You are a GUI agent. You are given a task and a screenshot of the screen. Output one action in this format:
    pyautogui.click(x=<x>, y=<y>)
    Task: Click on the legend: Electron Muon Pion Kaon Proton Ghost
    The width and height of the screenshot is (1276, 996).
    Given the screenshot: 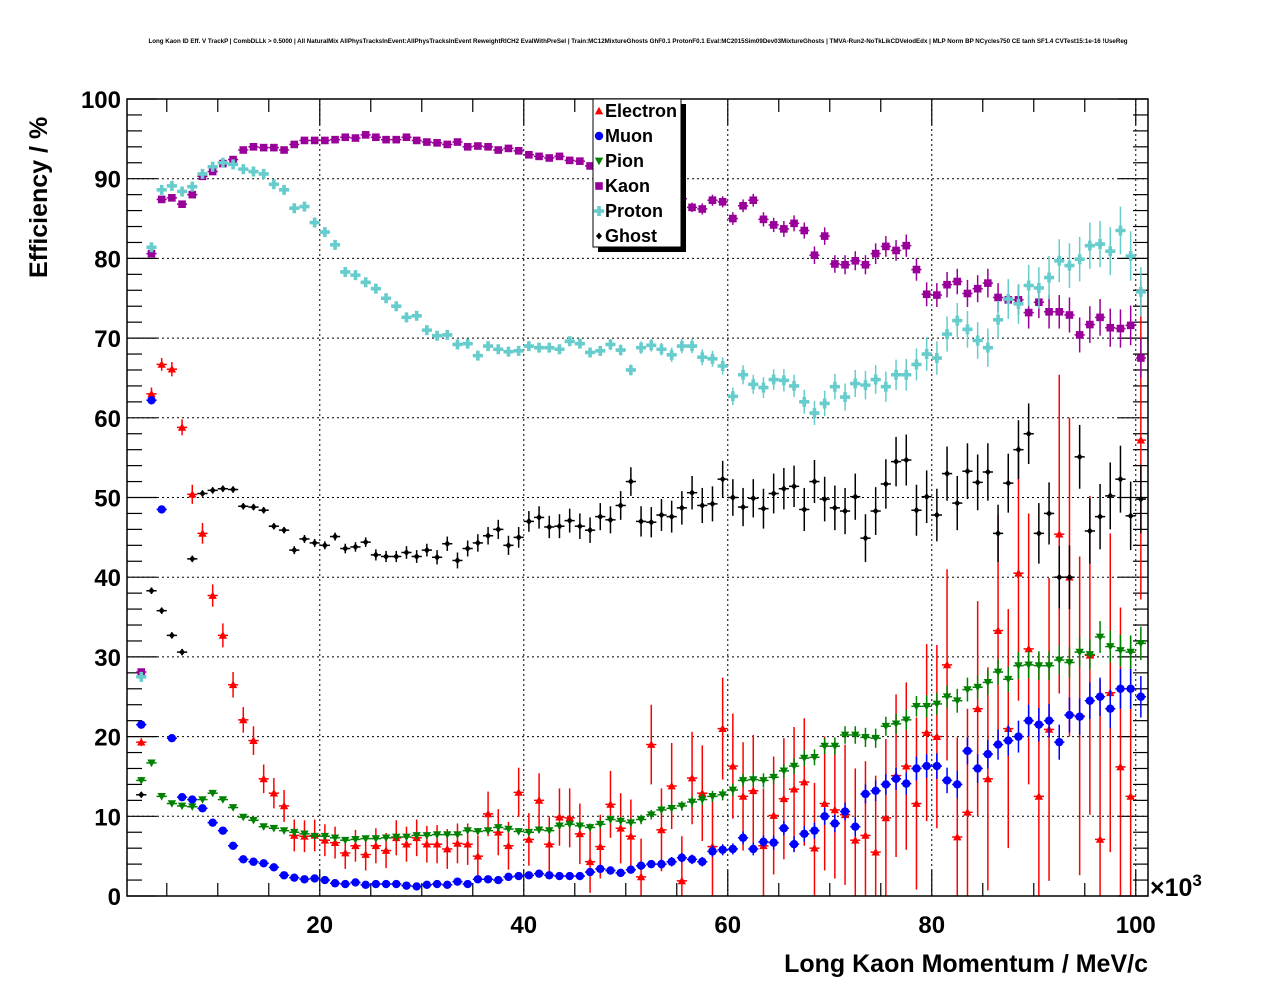 What is the action you would take?
    pyautogui.click(x=639, y=175)
    